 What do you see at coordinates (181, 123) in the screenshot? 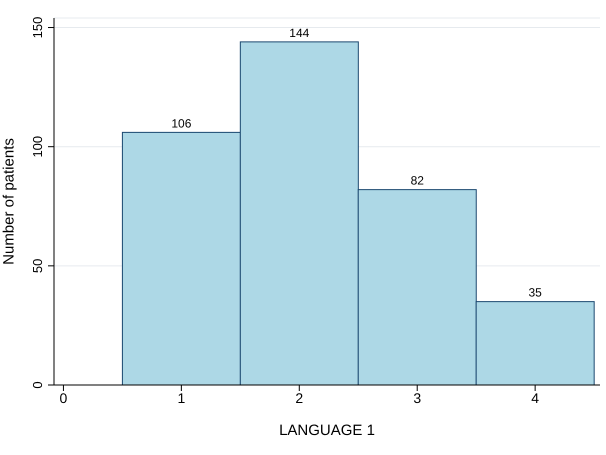
I see `data-label: 106` at bounding box center [181, 123].